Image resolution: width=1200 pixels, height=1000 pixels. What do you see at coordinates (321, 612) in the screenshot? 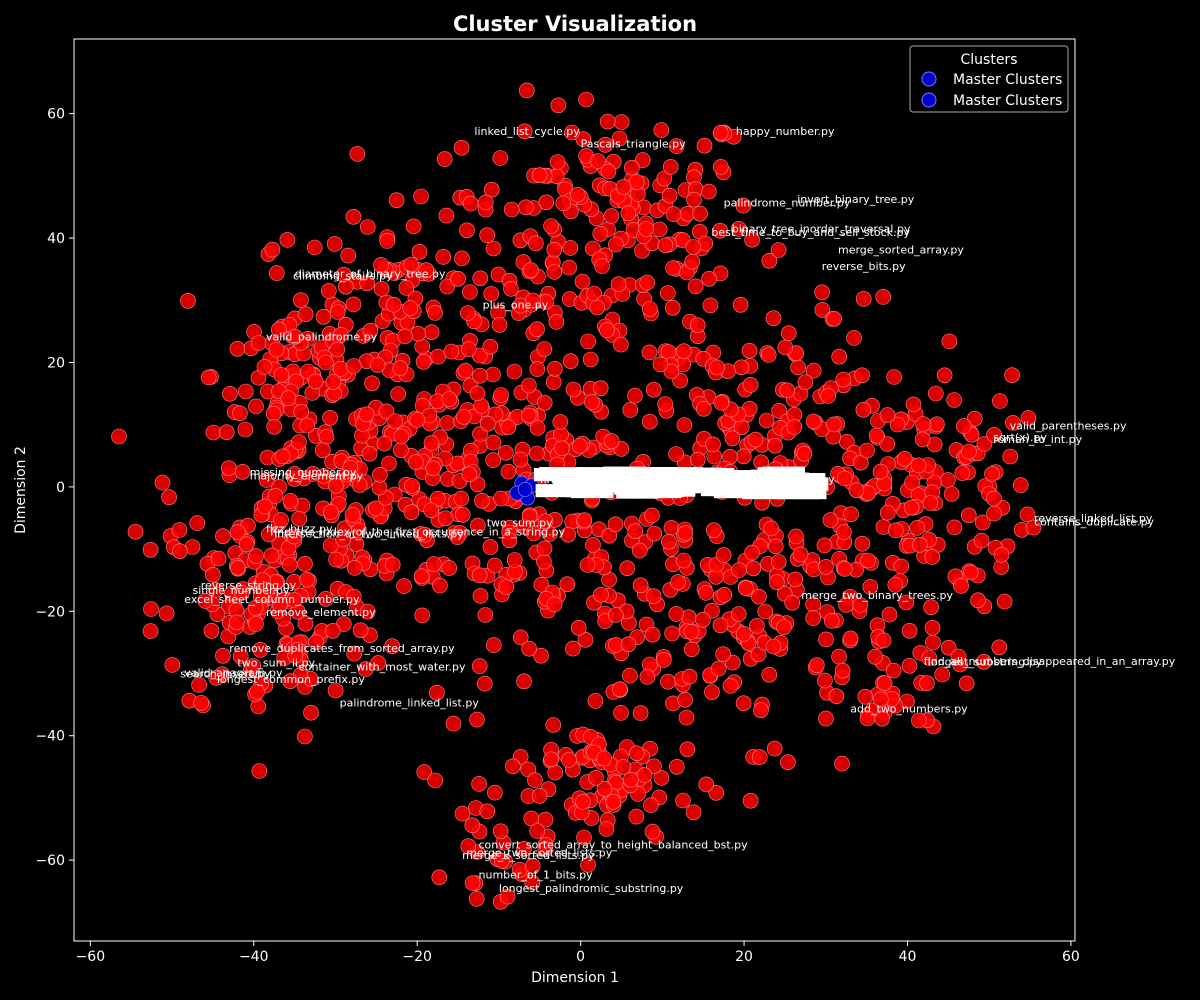
I see `point-label: remove_element.py` at bounding box center [321, 612].